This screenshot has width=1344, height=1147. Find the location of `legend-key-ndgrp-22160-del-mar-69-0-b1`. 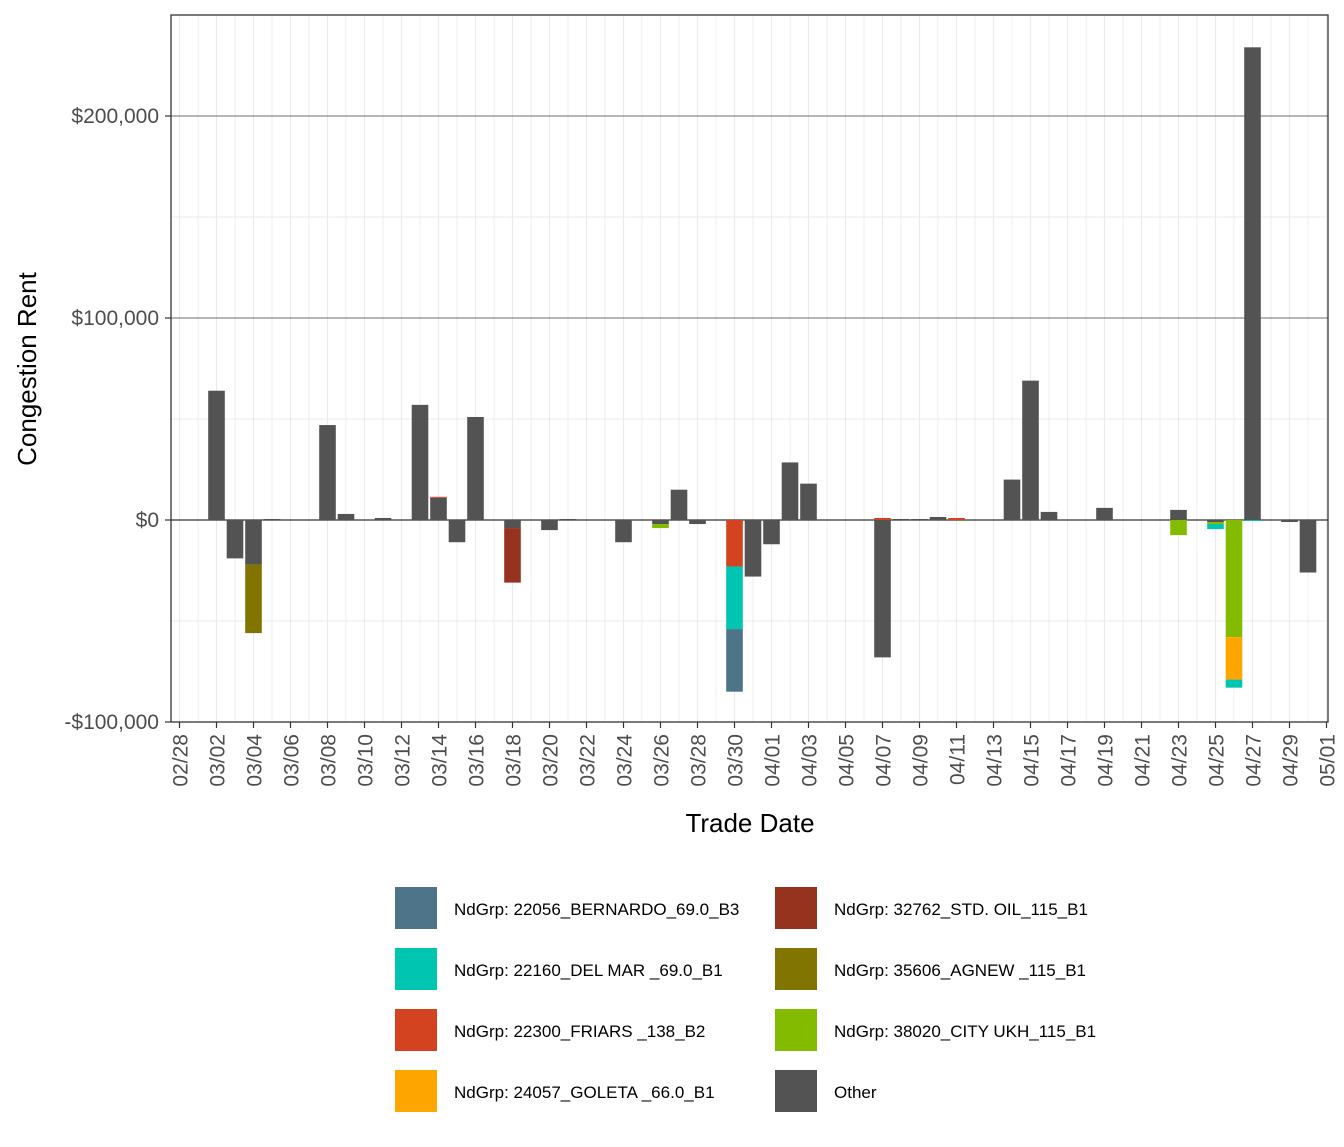

legend-key-ndgrp-22160-del-mar-69-0-b1 is located at coordinates (416, 969).